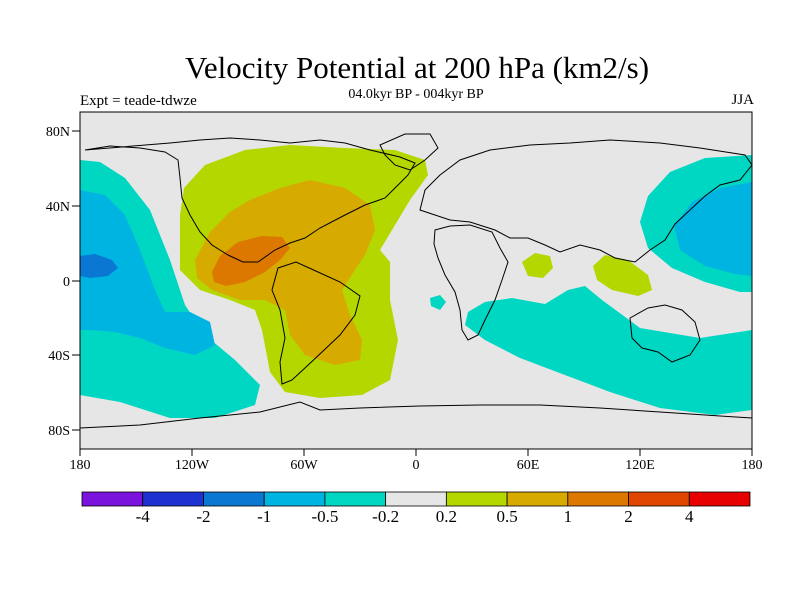 The image size is (800, 600). What do you see at coordinates (264, 516) in the screenshot?
I see `colorbar-label: -1` at bounding box center [264, 516].